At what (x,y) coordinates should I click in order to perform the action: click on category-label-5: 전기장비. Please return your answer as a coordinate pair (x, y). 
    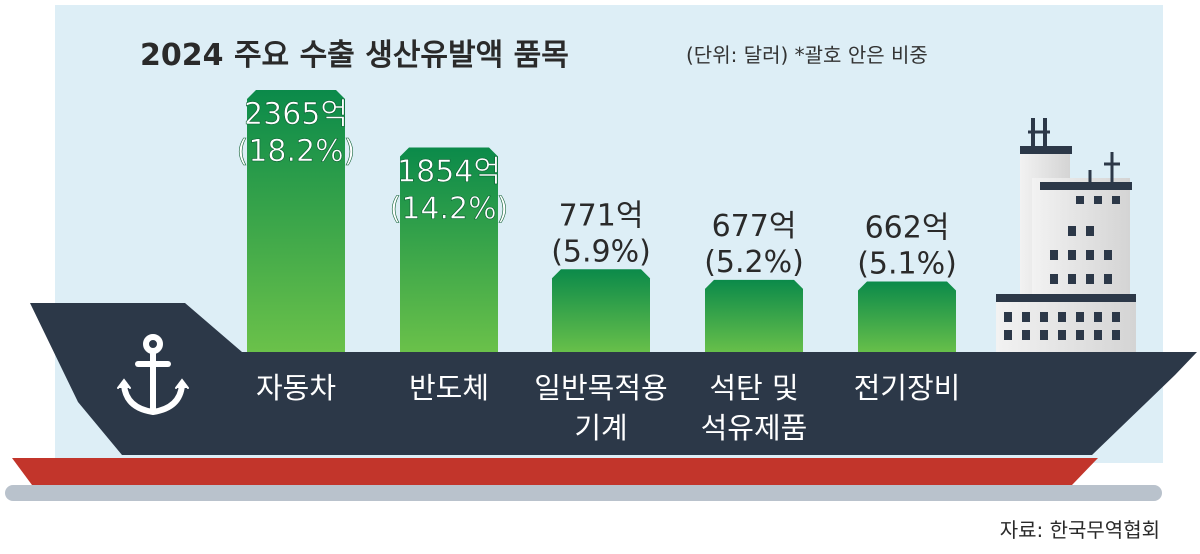
    Looking at the image, I should click on (907, 388).